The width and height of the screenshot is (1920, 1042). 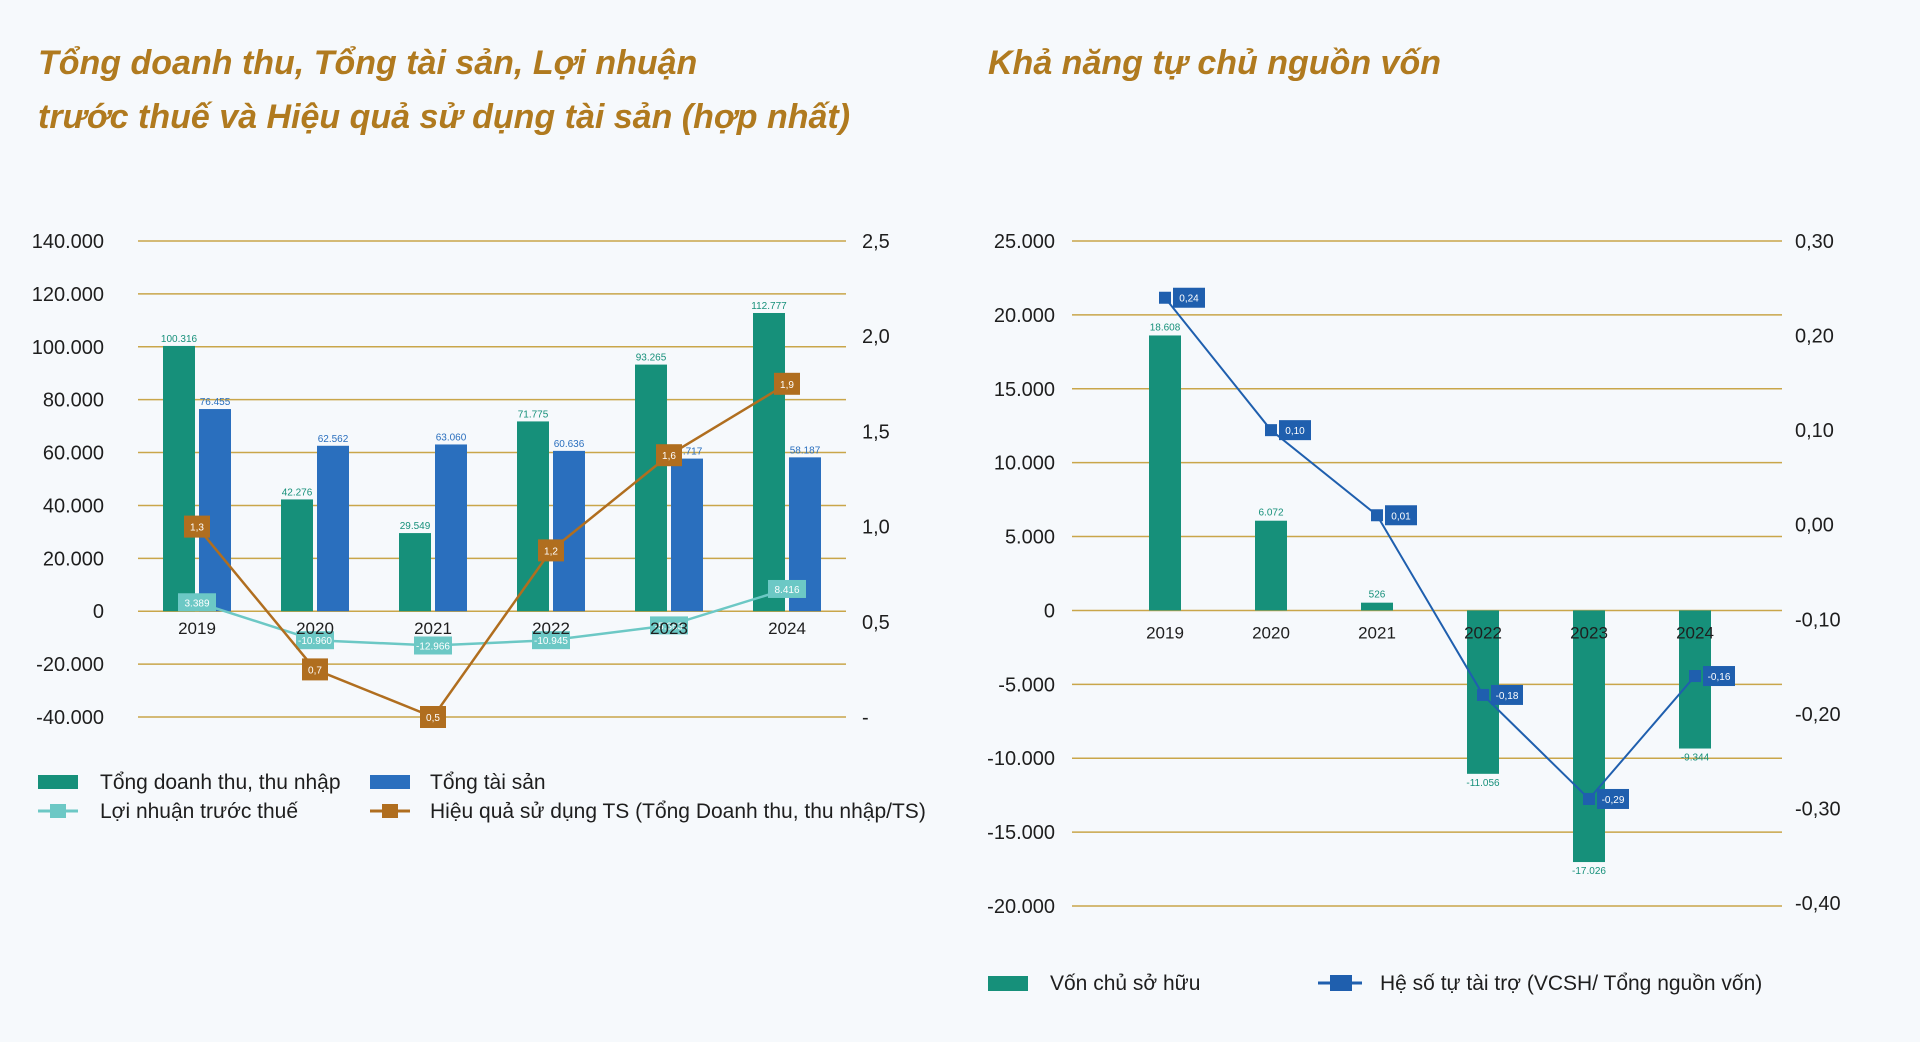 I want to click on profit-value-label: -10.945, so click(x=551, y=641).